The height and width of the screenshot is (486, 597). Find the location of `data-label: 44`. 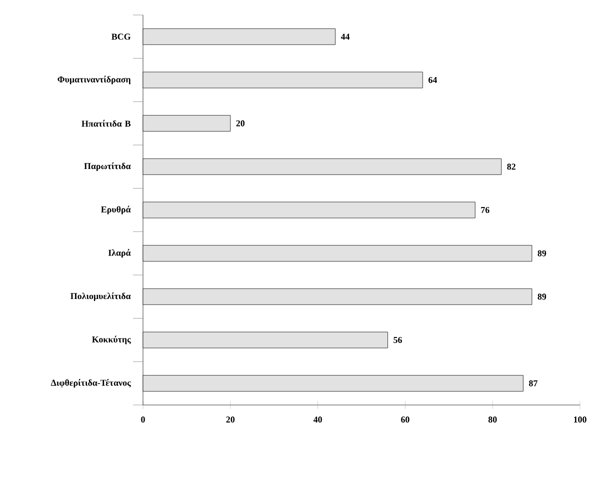

data-label: 44 is located at coordinates (345, 37).